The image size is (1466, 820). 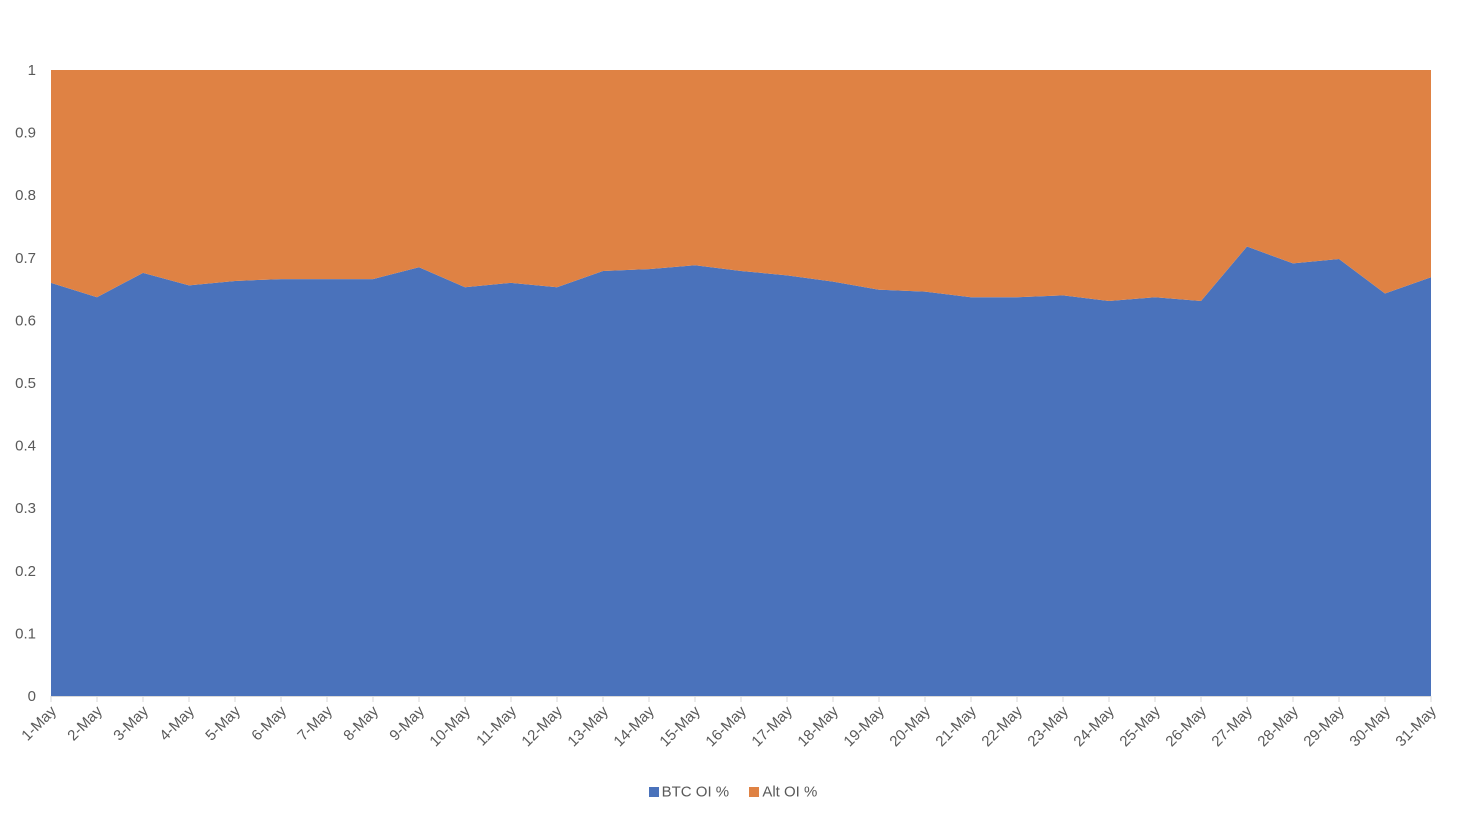 I want to click on y-tick-label: 0.5, so click(x=25, y=383).